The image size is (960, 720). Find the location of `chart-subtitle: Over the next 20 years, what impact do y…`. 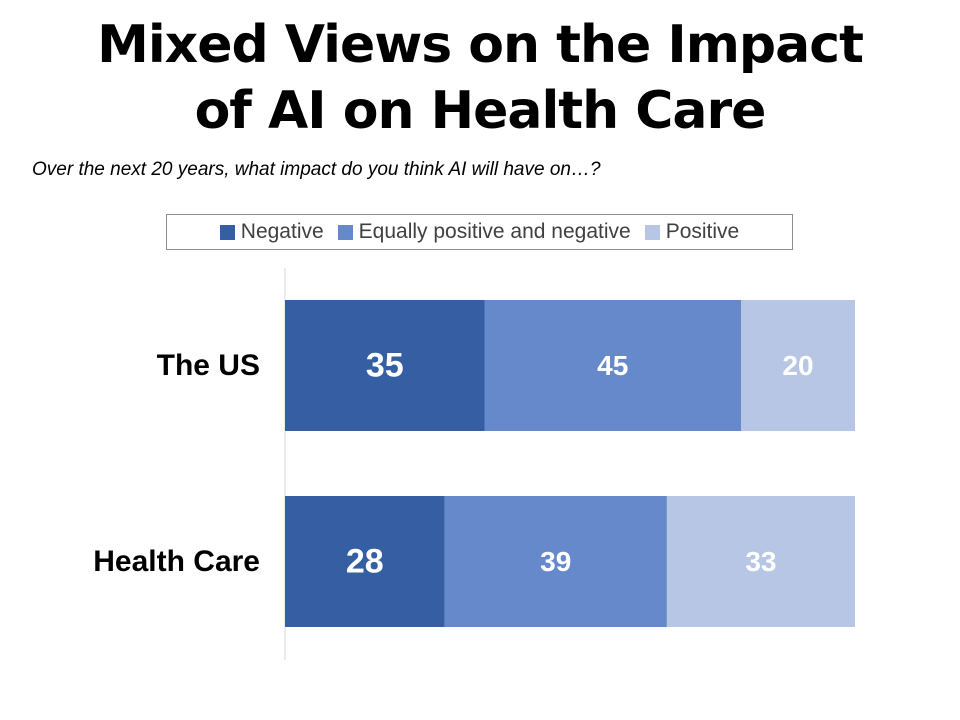

chart-subtitle: Over the next 20 years, what impact do y… is located at coordinates (316, 169).